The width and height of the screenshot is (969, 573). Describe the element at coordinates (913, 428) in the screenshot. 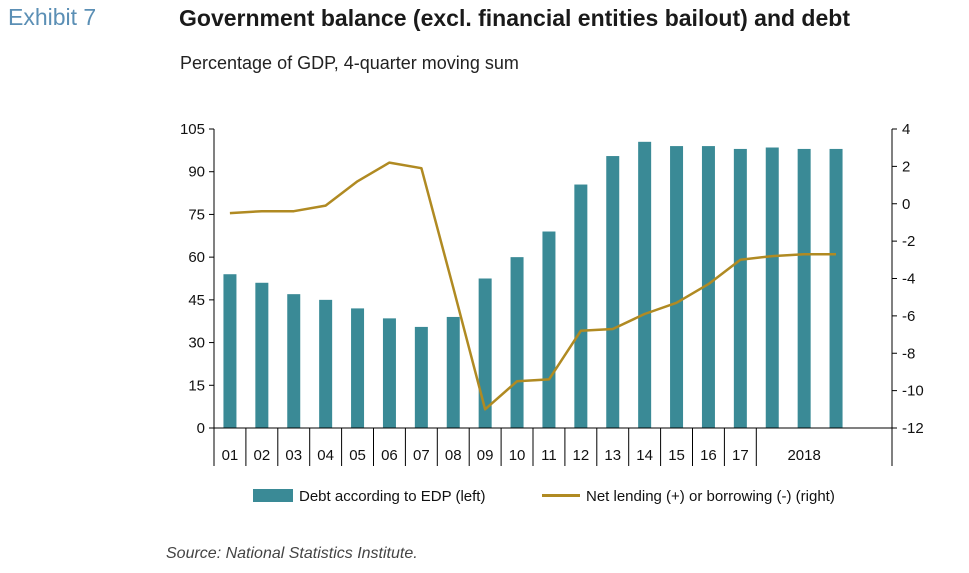

I see `right-axis-tick-label: -12` at that location.